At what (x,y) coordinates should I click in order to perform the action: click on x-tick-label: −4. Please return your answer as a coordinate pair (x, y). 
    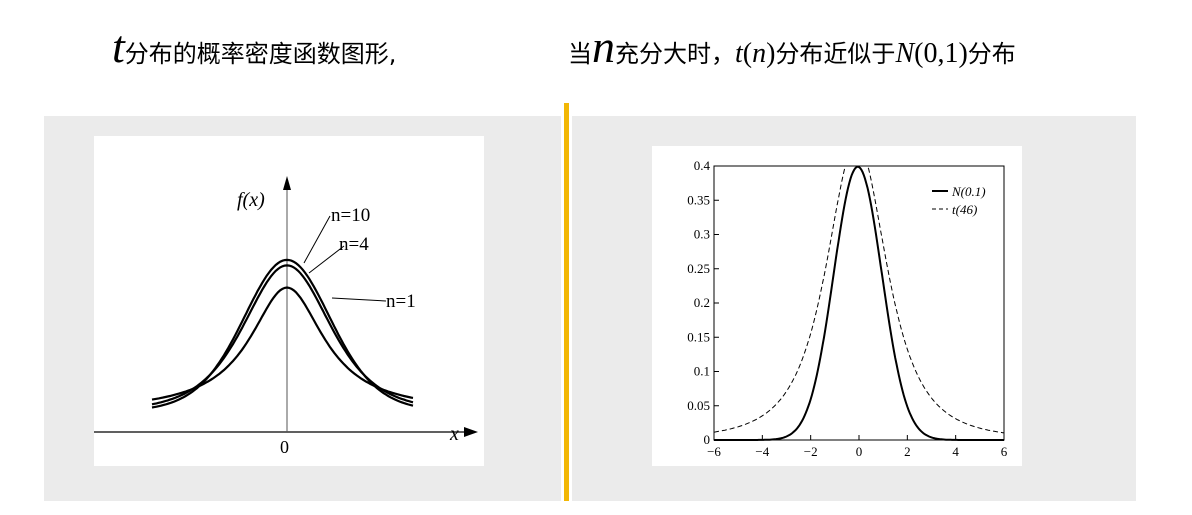
    Looking at the image, I should click on (762, 451).